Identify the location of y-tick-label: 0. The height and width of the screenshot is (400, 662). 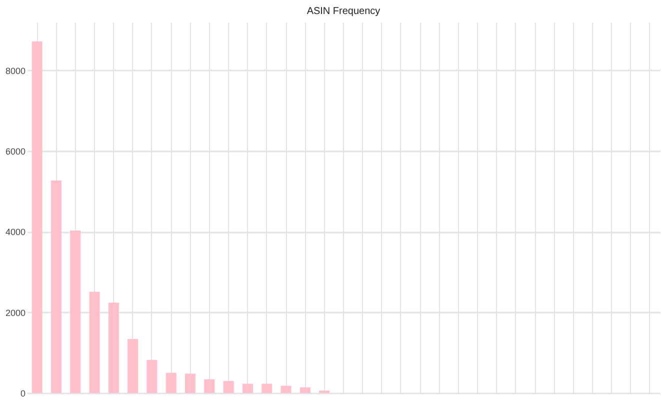
(23, 393).